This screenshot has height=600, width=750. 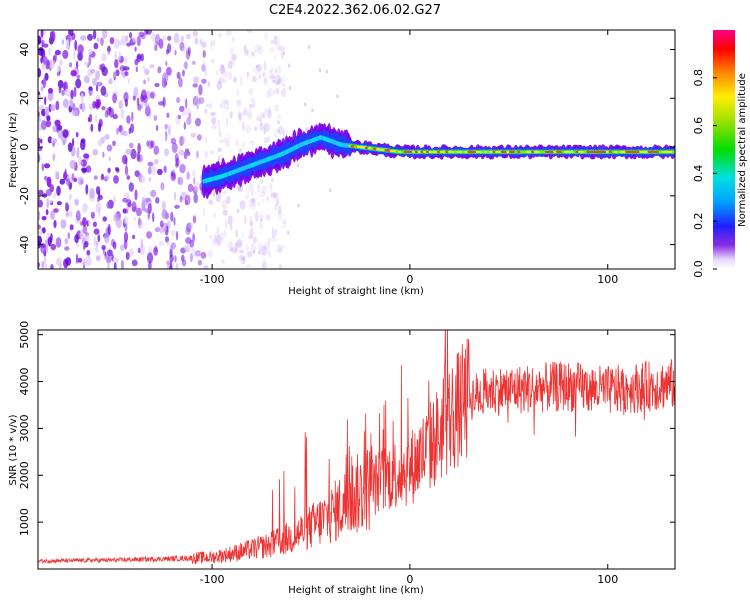 What do you see at coordinates (607, 579) in the screenshot?
I see `x-tick-label: 100` at bounding box center [607, 579].